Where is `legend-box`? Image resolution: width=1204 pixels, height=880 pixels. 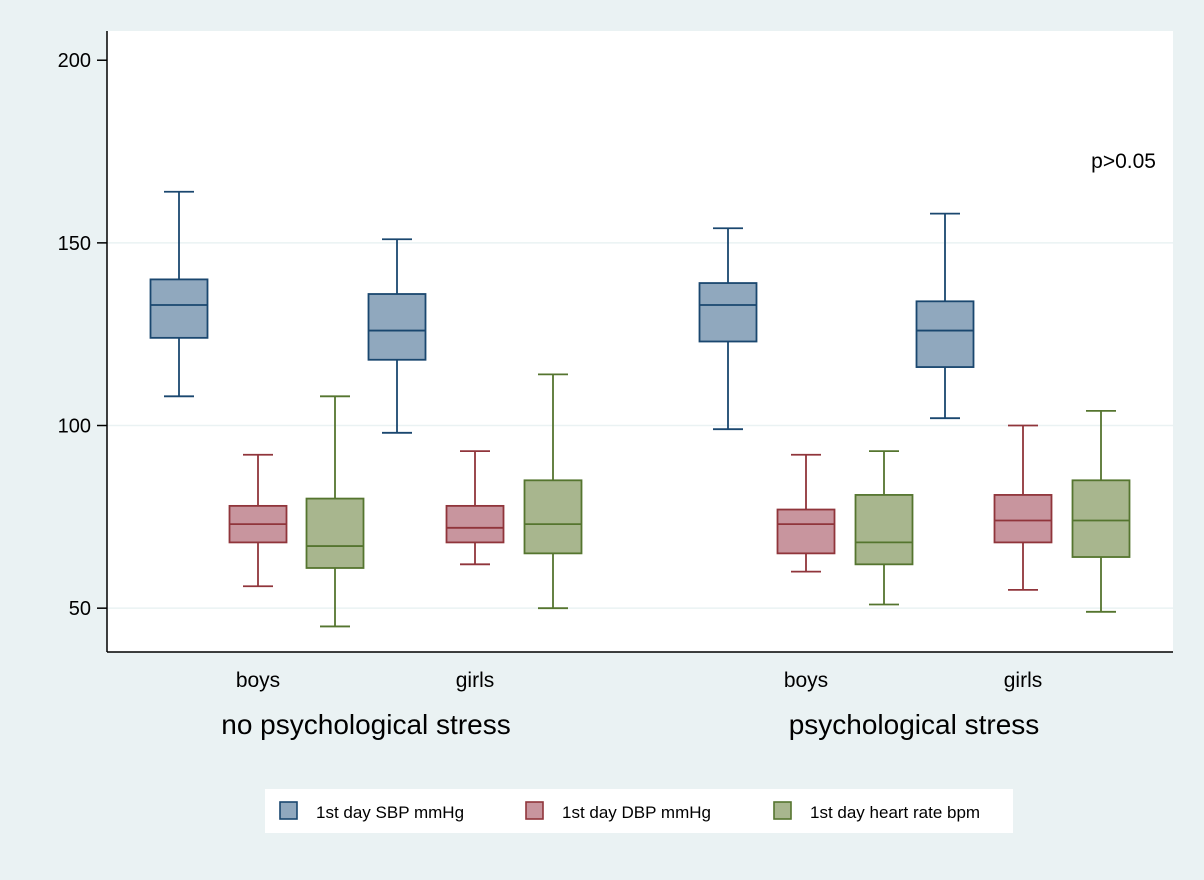
legend-box is located at coordinates (639, 811).